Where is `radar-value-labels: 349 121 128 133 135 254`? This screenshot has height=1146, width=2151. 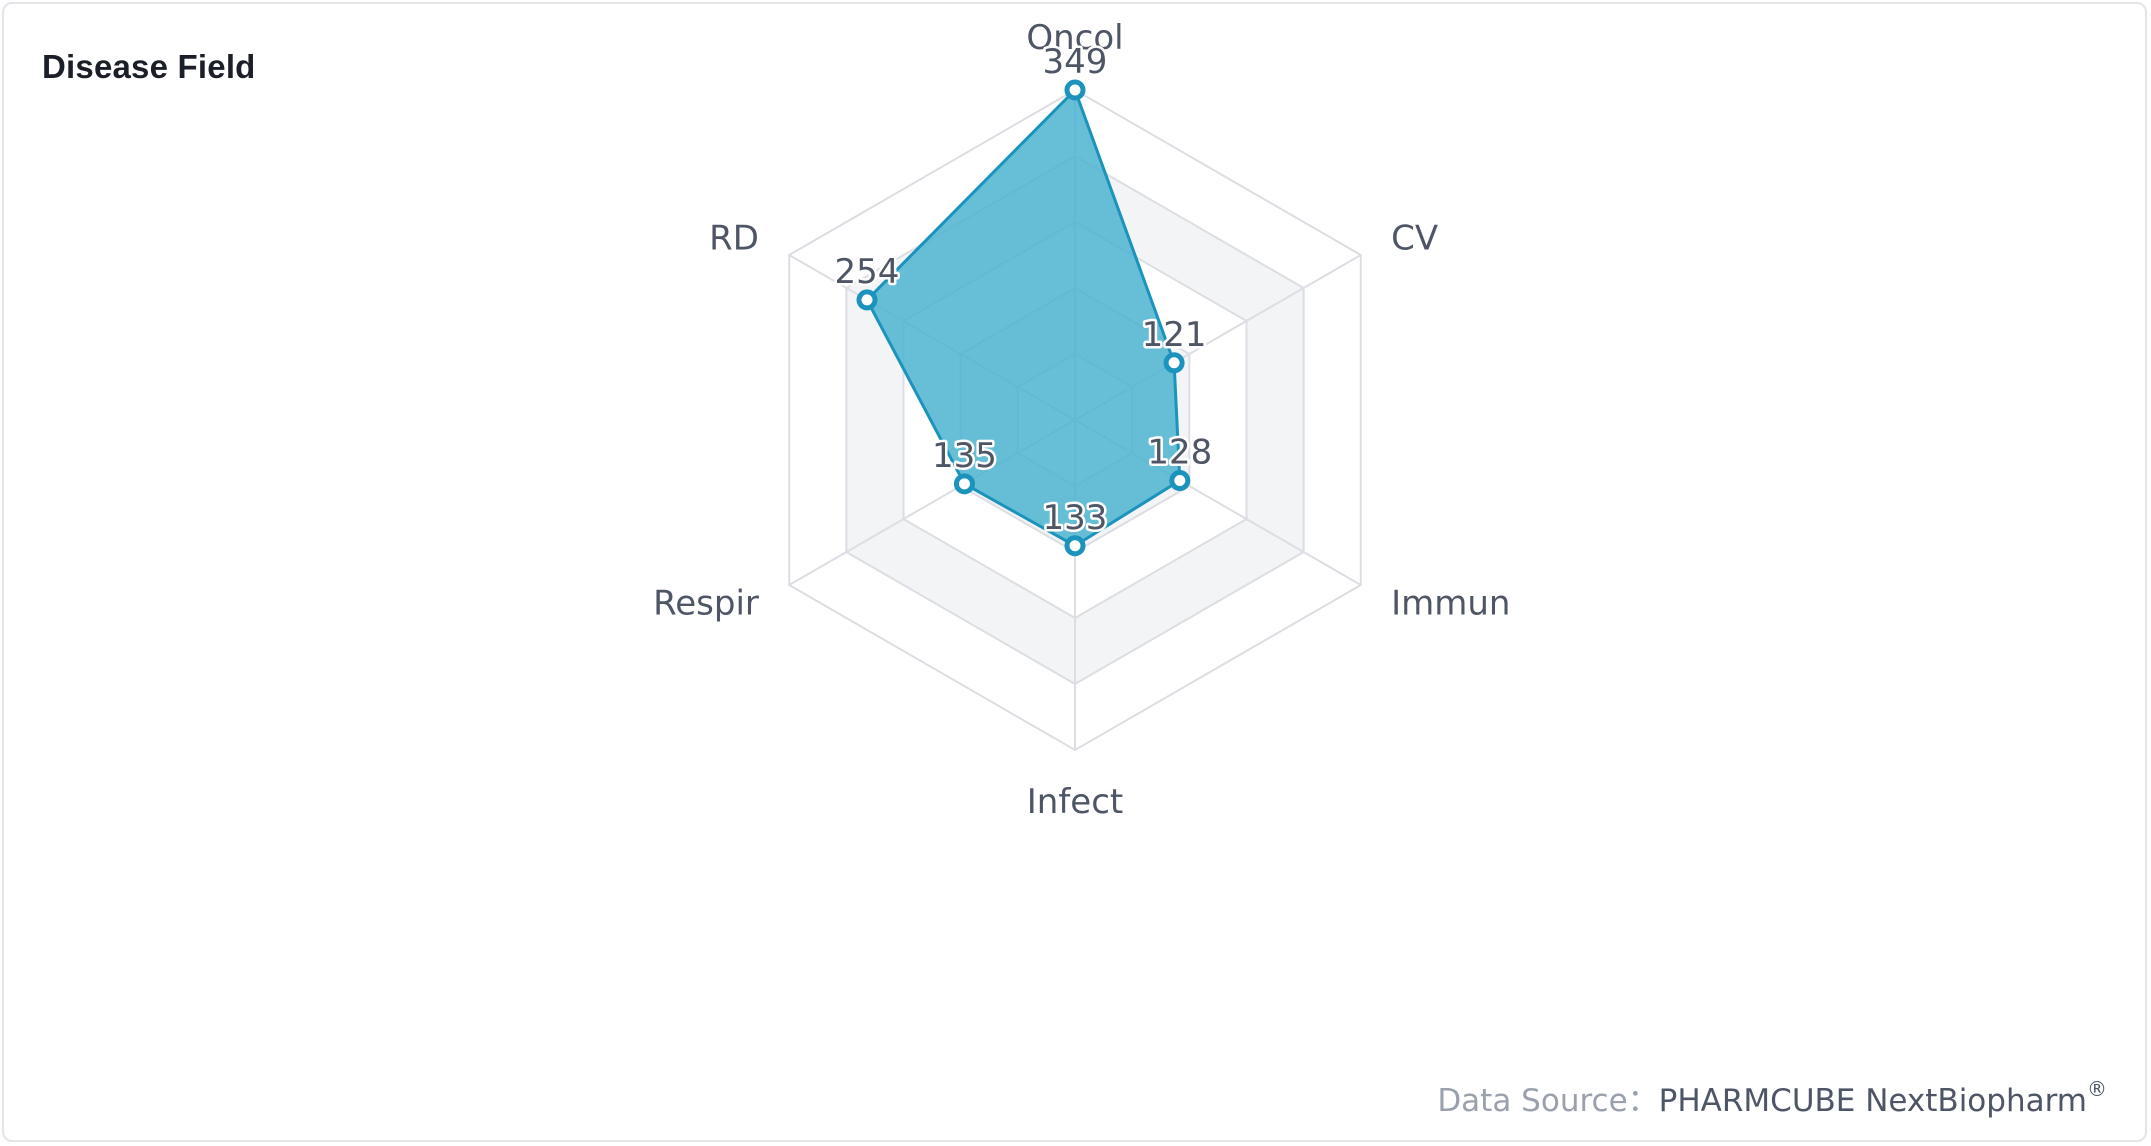 radar-value-labels: 349 121 128 133 135 254 is located at coordinates (1023, 290).